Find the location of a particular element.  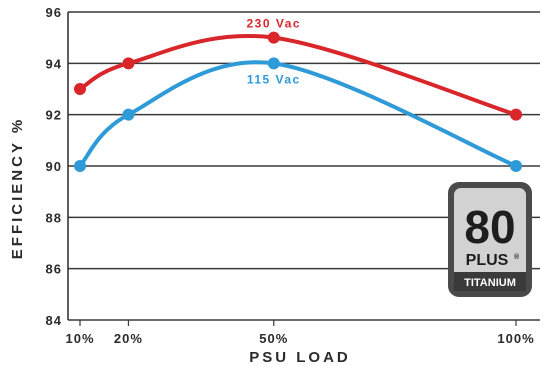

badge-brand: PLUS is located at coordinates (487, 260).